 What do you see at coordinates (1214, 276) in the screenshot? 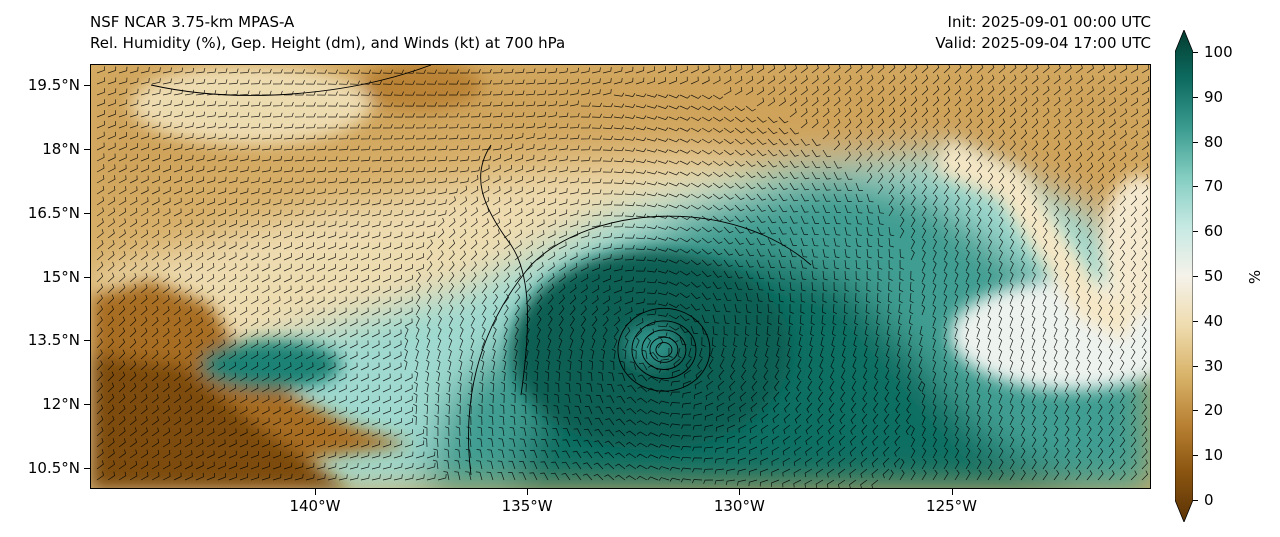
I see `colorbar-tick-label: 50` at bounding box center [1214, 276].